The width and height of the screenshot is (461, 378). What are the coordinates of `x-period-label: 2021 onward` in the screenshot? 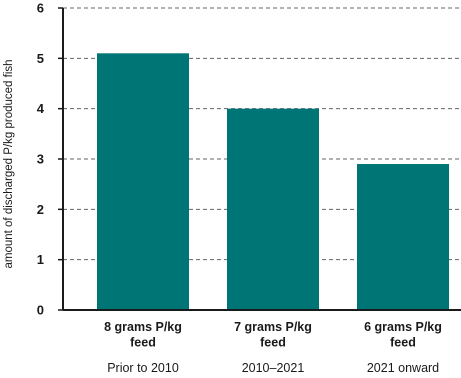 It's located at (403, 368).